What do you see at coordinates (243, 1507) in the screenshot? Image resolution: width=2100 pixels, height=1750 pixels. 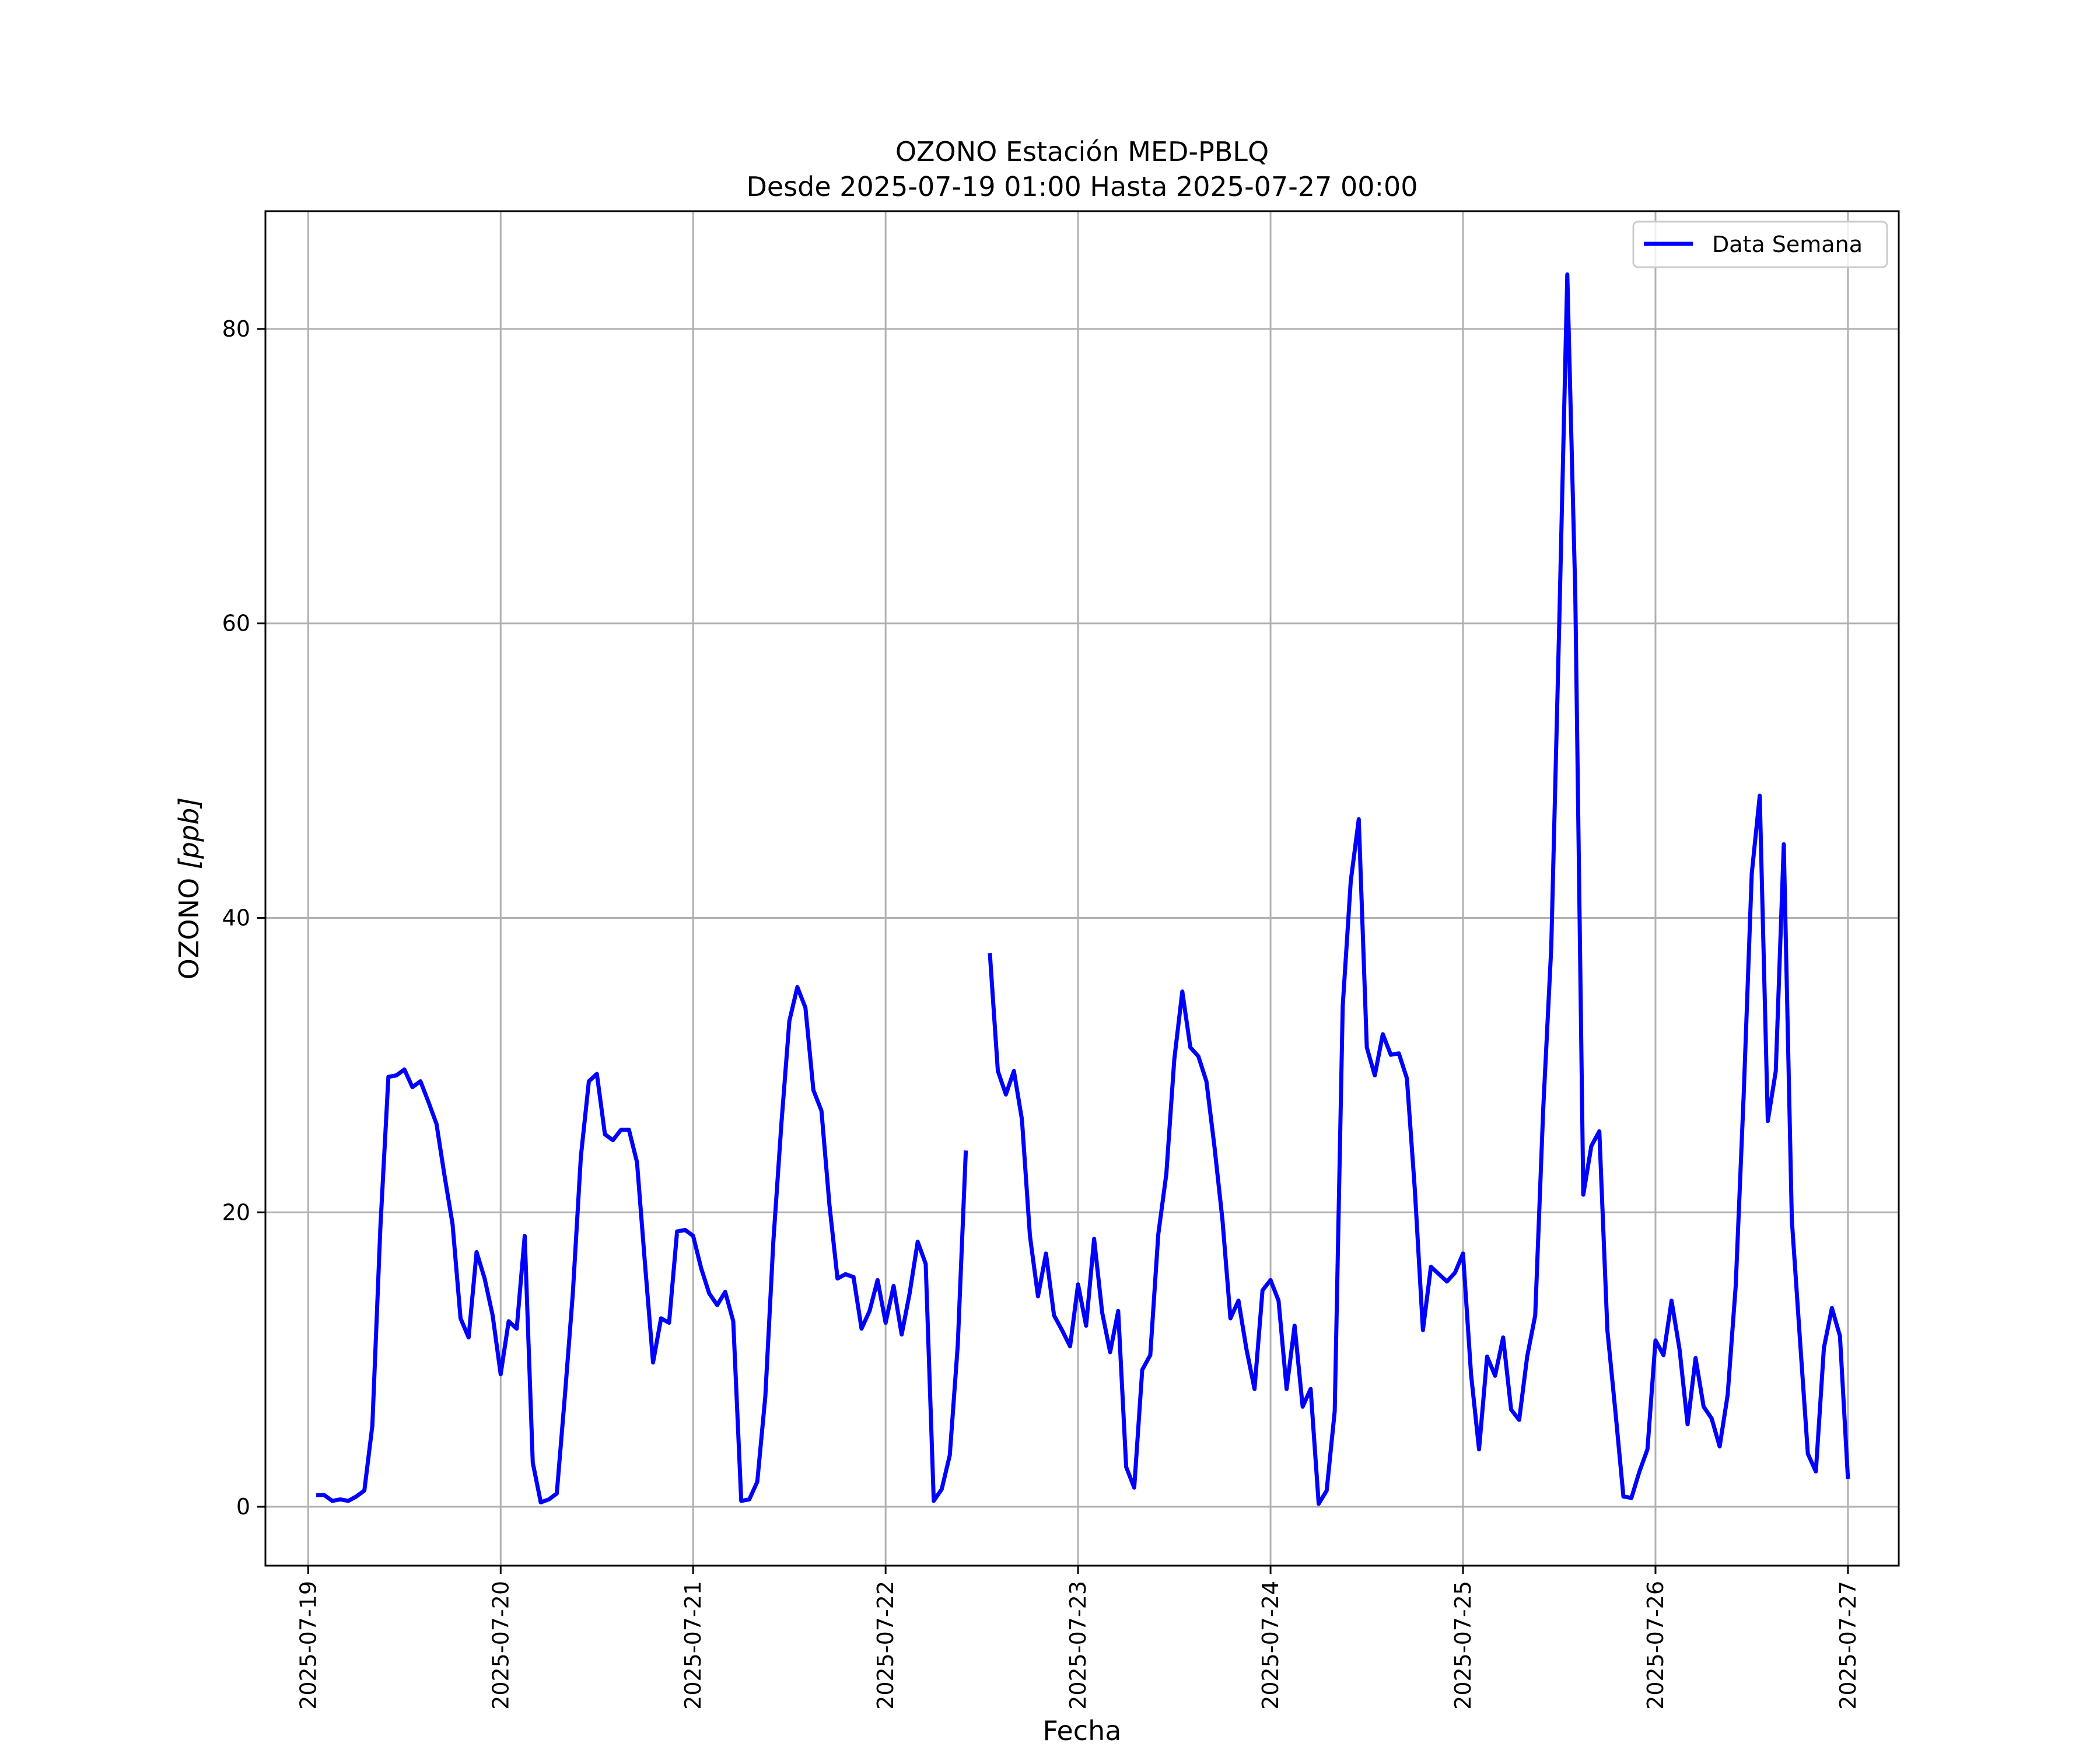 I see `y-tick-label: 0` at bounding box center [243, 1507].